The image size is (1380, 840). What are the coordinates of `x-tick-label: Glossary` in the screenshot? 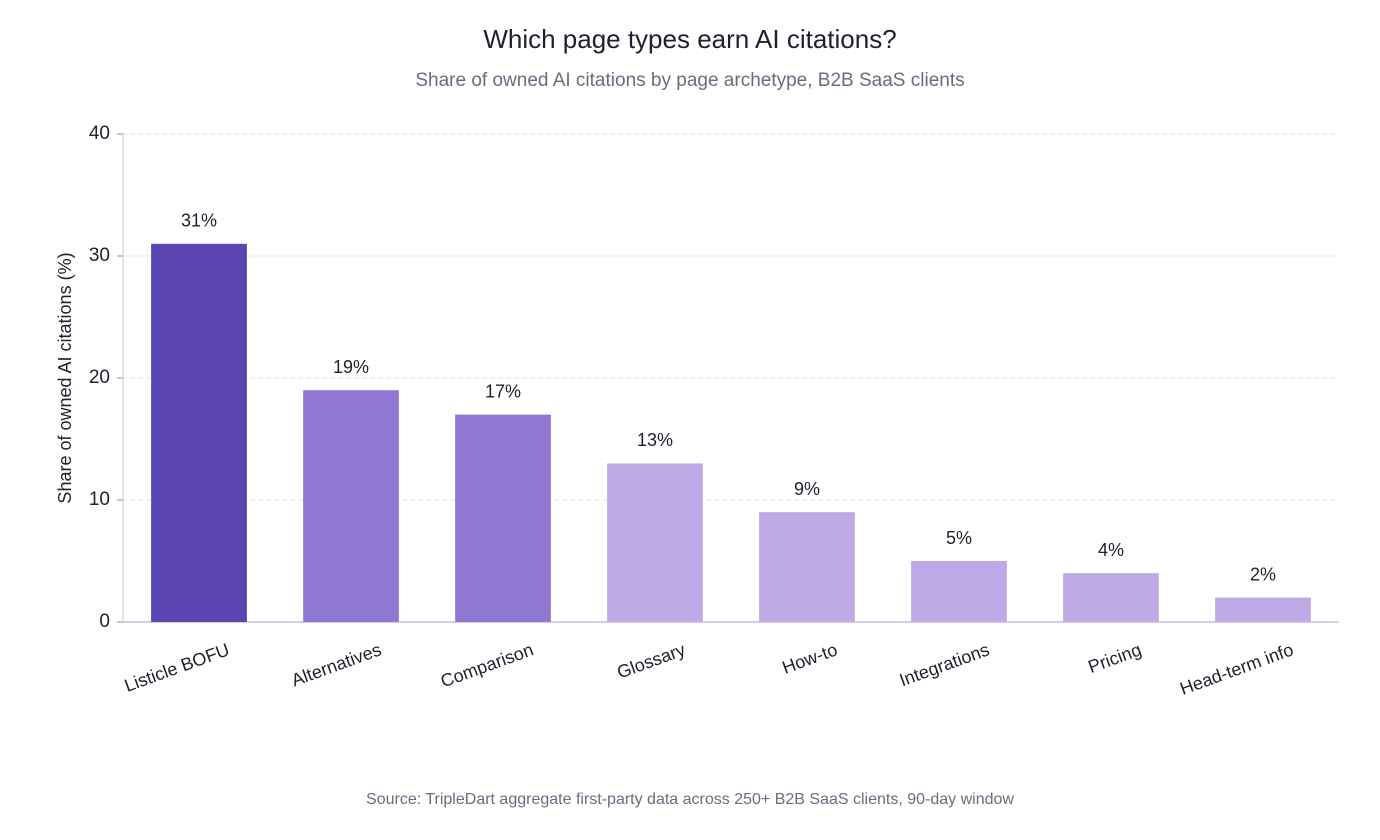 It's located at (651, 660).